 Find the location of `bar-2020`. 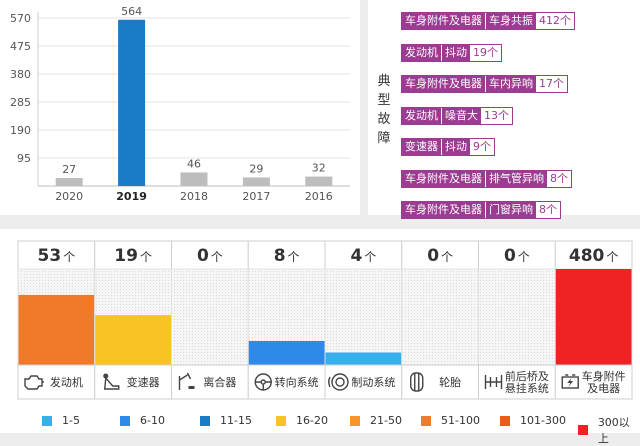

bar-2020 is located at coordinates (69, 182).